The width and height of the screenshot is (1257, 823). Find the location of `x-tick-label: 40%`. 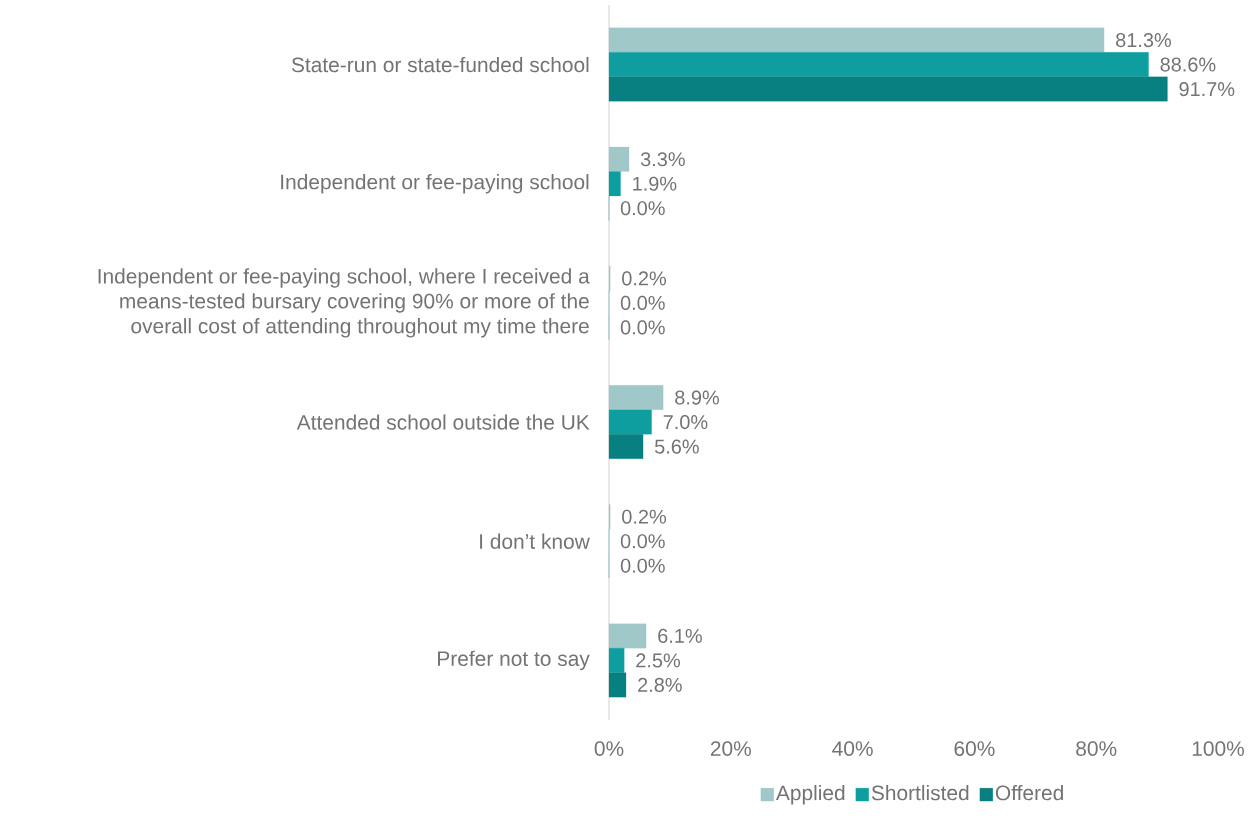

x-tick-label: 40% is located at coordinates (852, 748).